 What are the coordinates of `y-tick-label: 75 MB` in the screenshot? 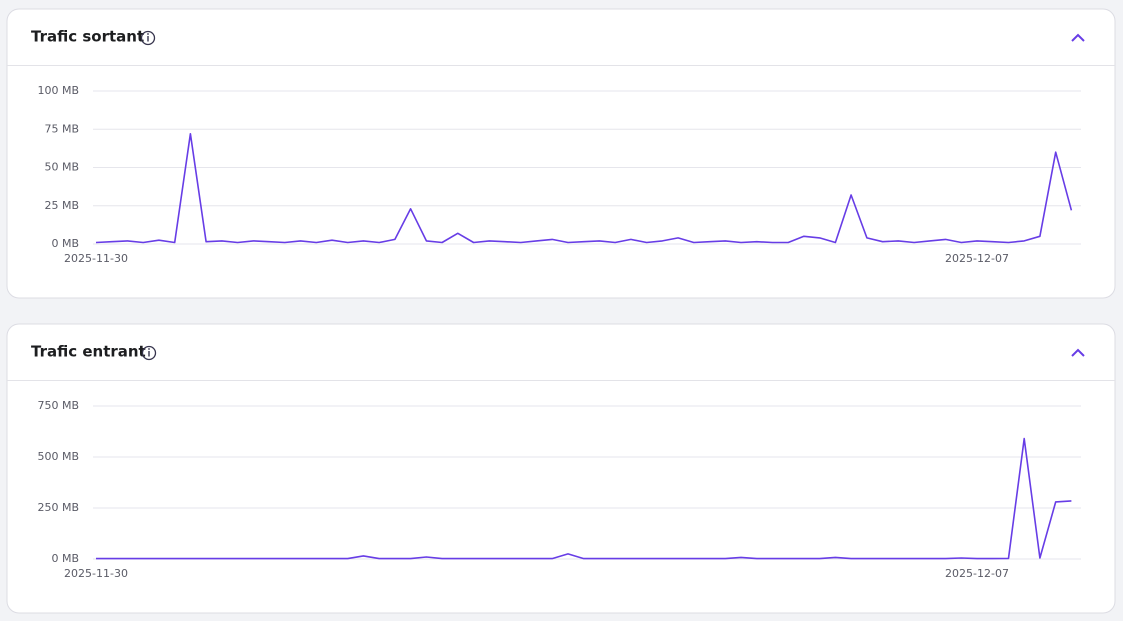 It's located at (61, 128).